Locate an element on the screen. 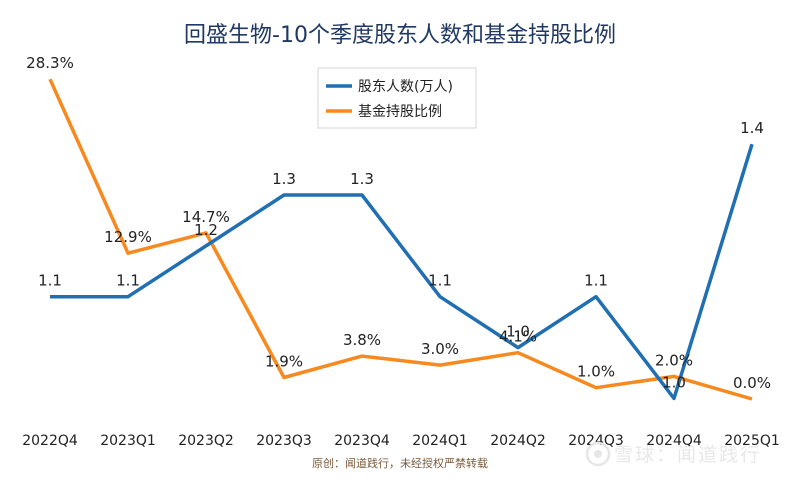 This screenshot has width=800, height=480. chart-title: 回盛生物-10个季度股东人数和基金持股比例 is located at coordinates (400, 35).